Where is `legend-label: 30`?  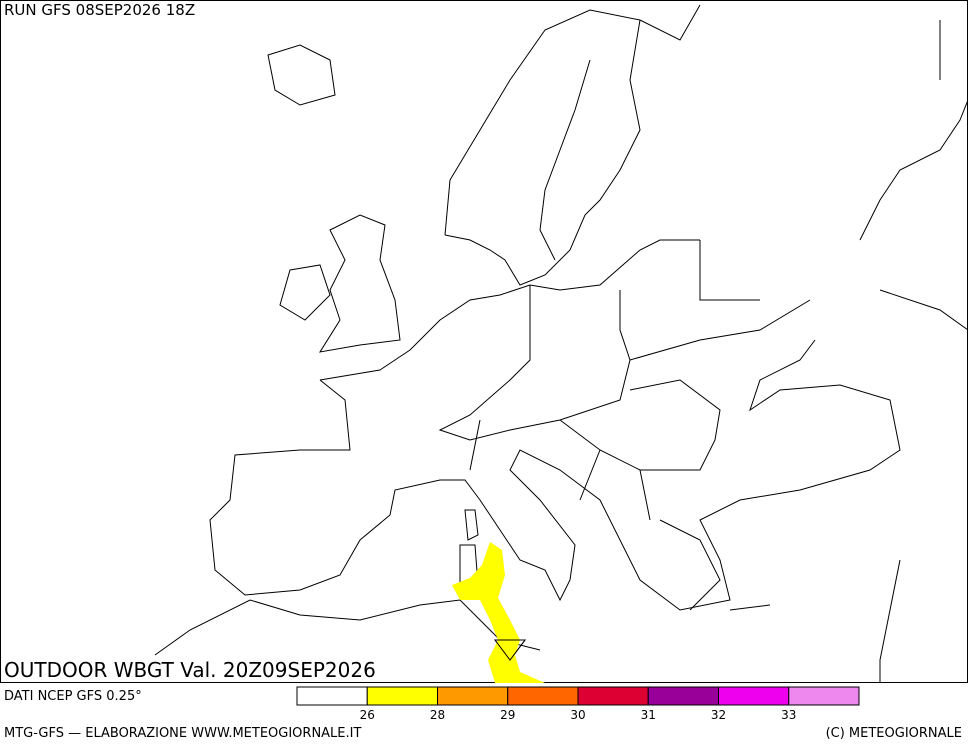 legend-label: 30 is located at coordinates (577, 715).